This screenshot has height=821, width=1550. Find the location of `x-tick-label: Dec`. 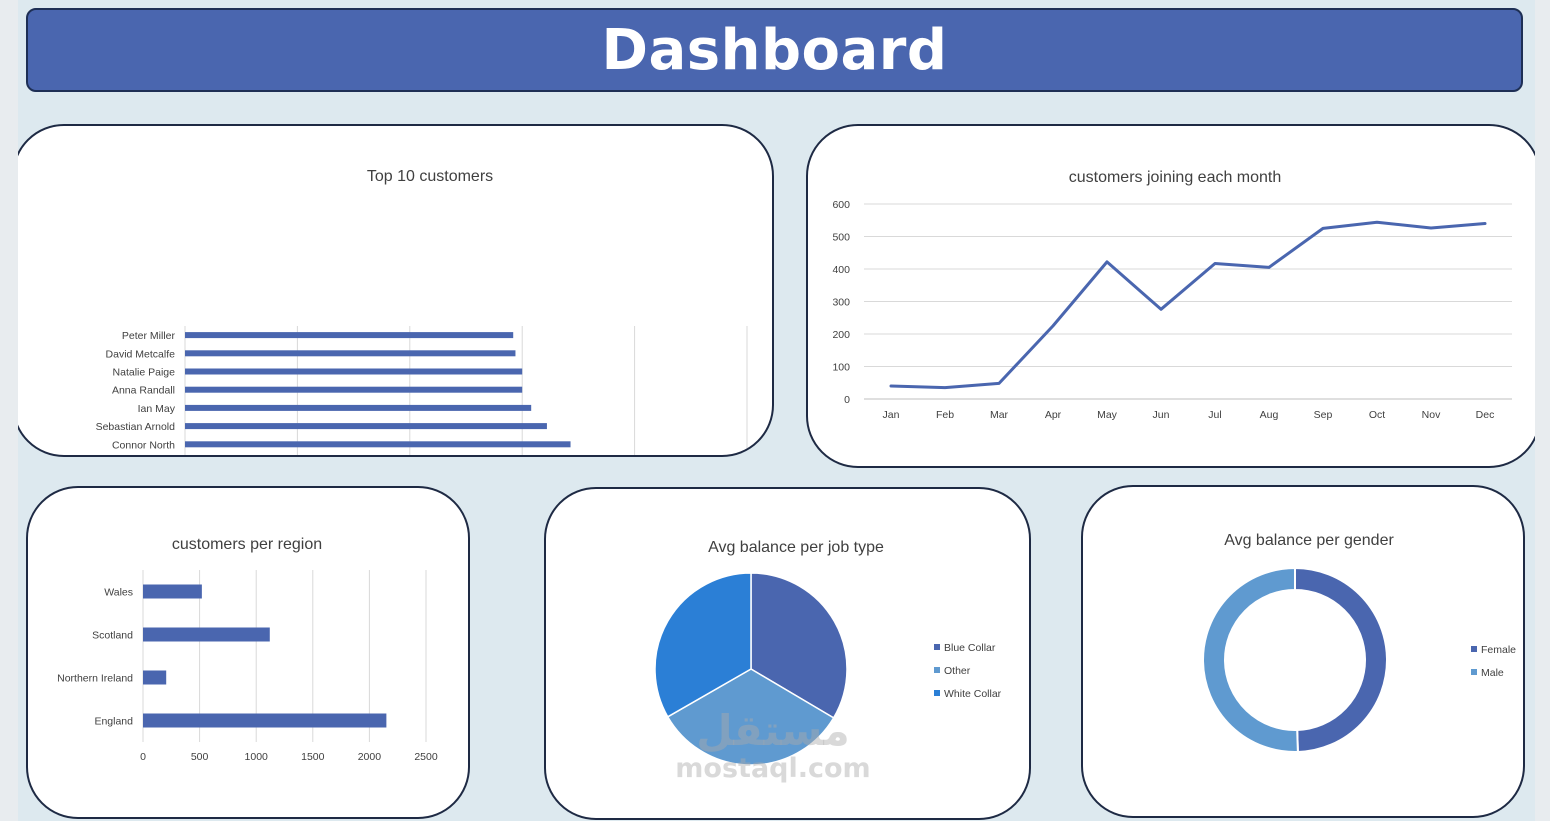

x-tick-label: Dec is located at coordinates (1485, 415).